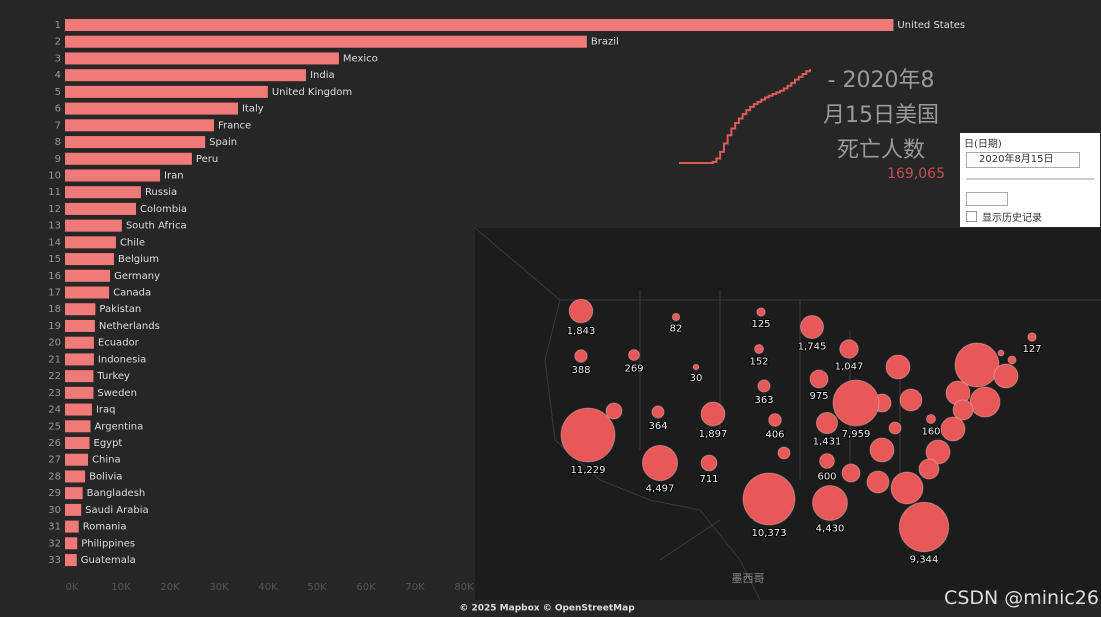  What do you see at coordinates (745, 116) in the screenshot?
I see `trend-line` at bounding box center [745, 116].